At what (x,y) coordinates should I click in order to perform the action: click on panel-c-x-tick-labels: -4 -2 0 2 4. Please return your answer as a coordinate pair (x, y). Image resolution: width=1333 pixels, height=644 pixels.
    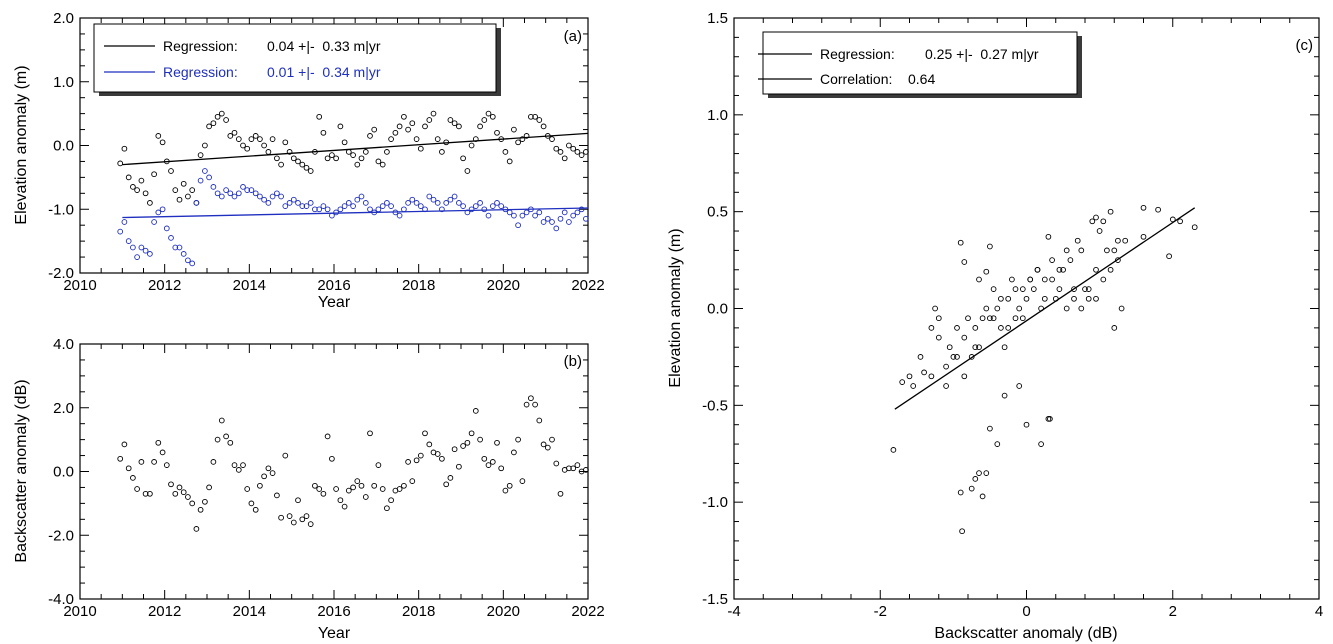
    Looking at the image, I should click on (1025, 611).